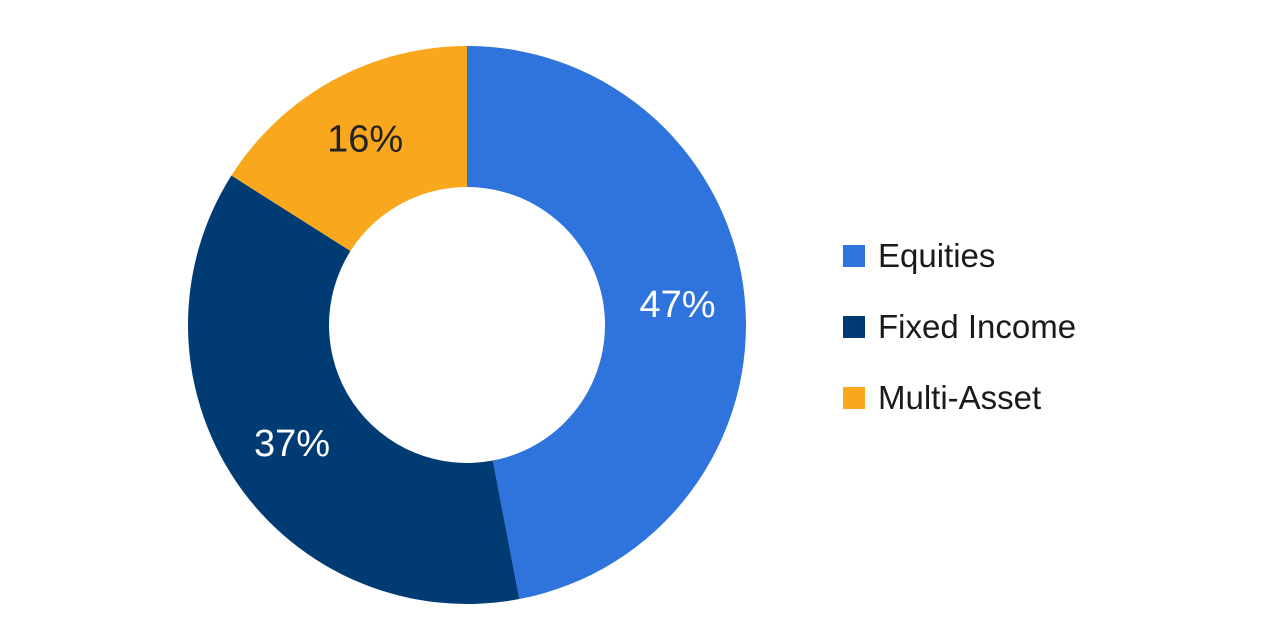  I want to click on legend-item-equities: Equities, so click(959, 255).